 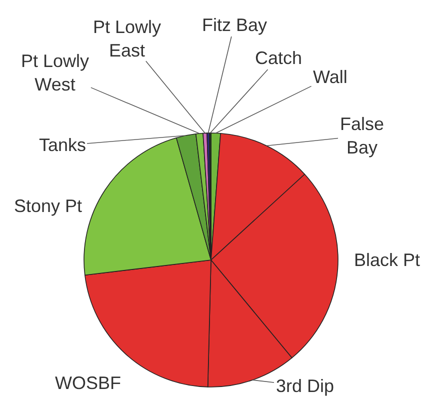 I want to click on slice-label: Stony Pt, so click(x=48, y=206).